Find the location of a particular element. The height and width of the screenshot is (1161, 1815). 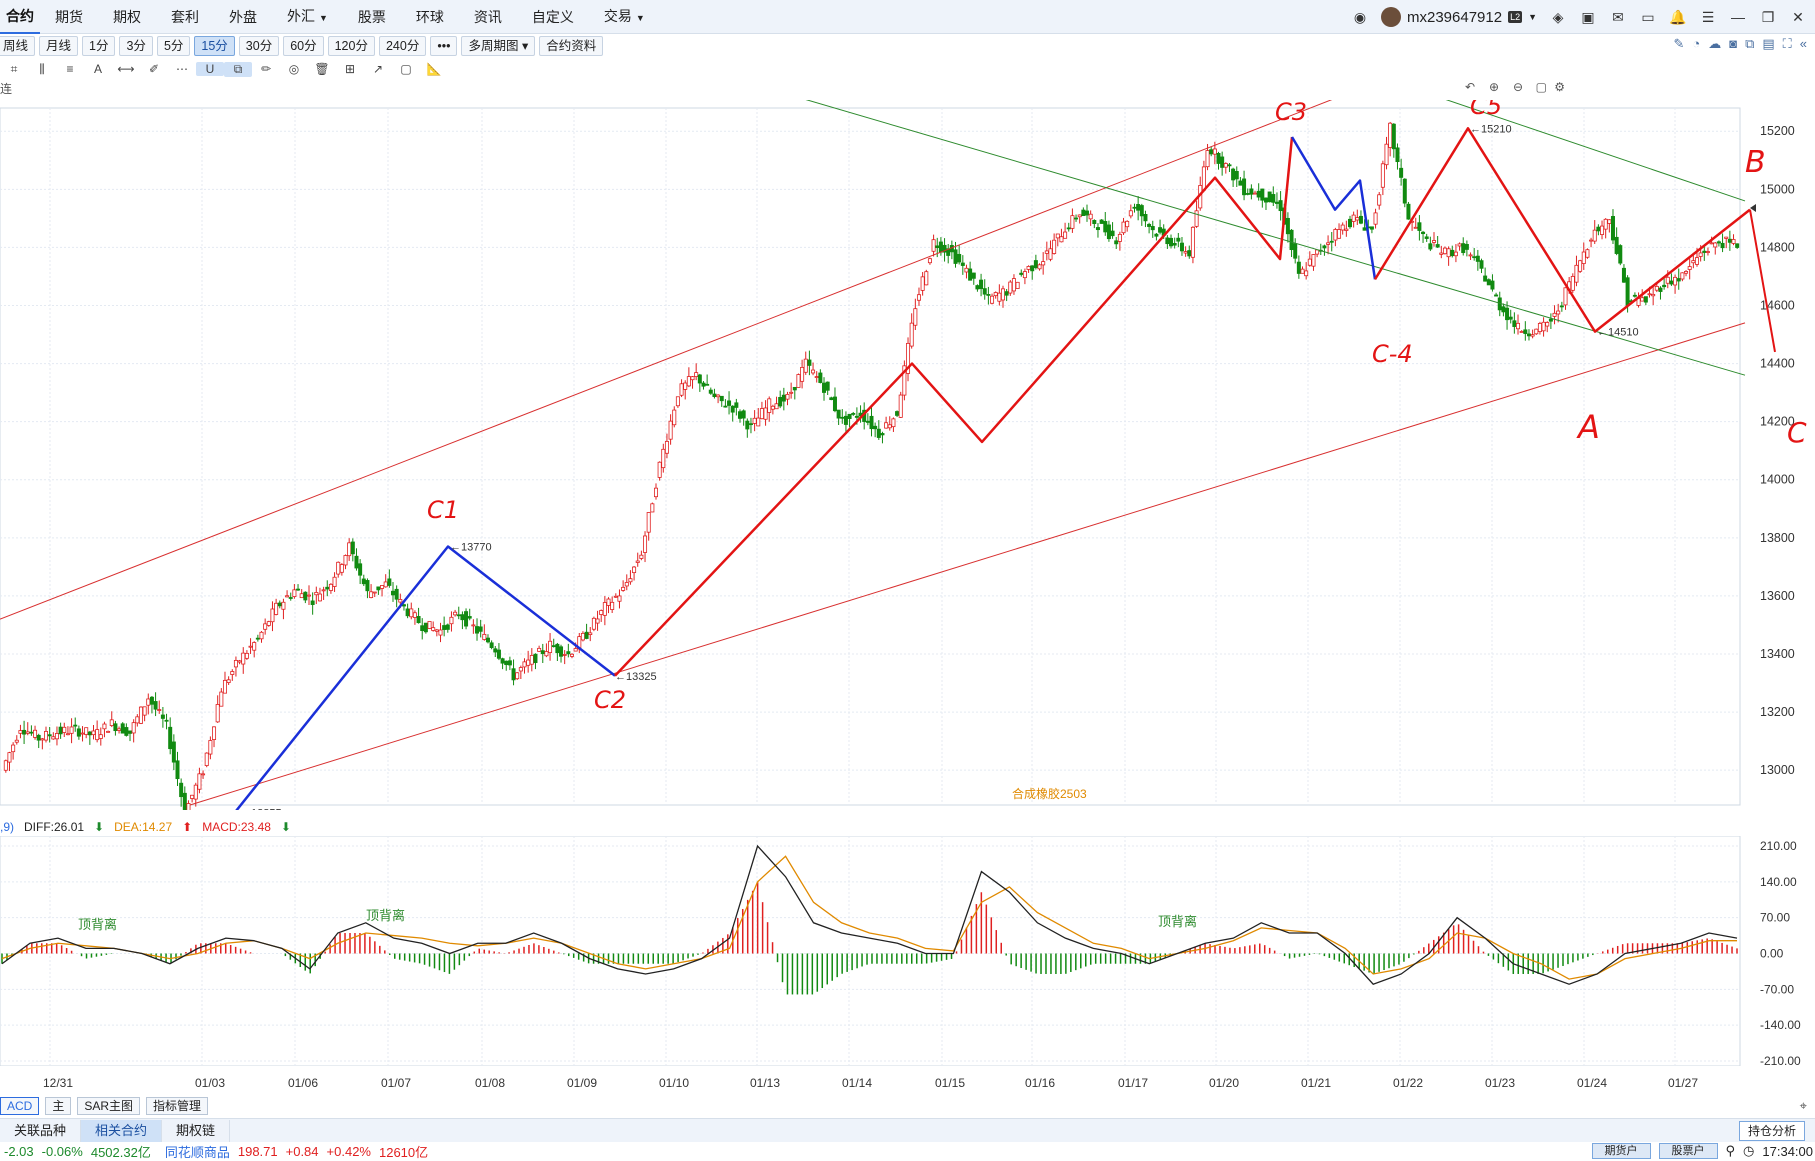

period-button-6: 30分 is located at coordinates (259, 46).